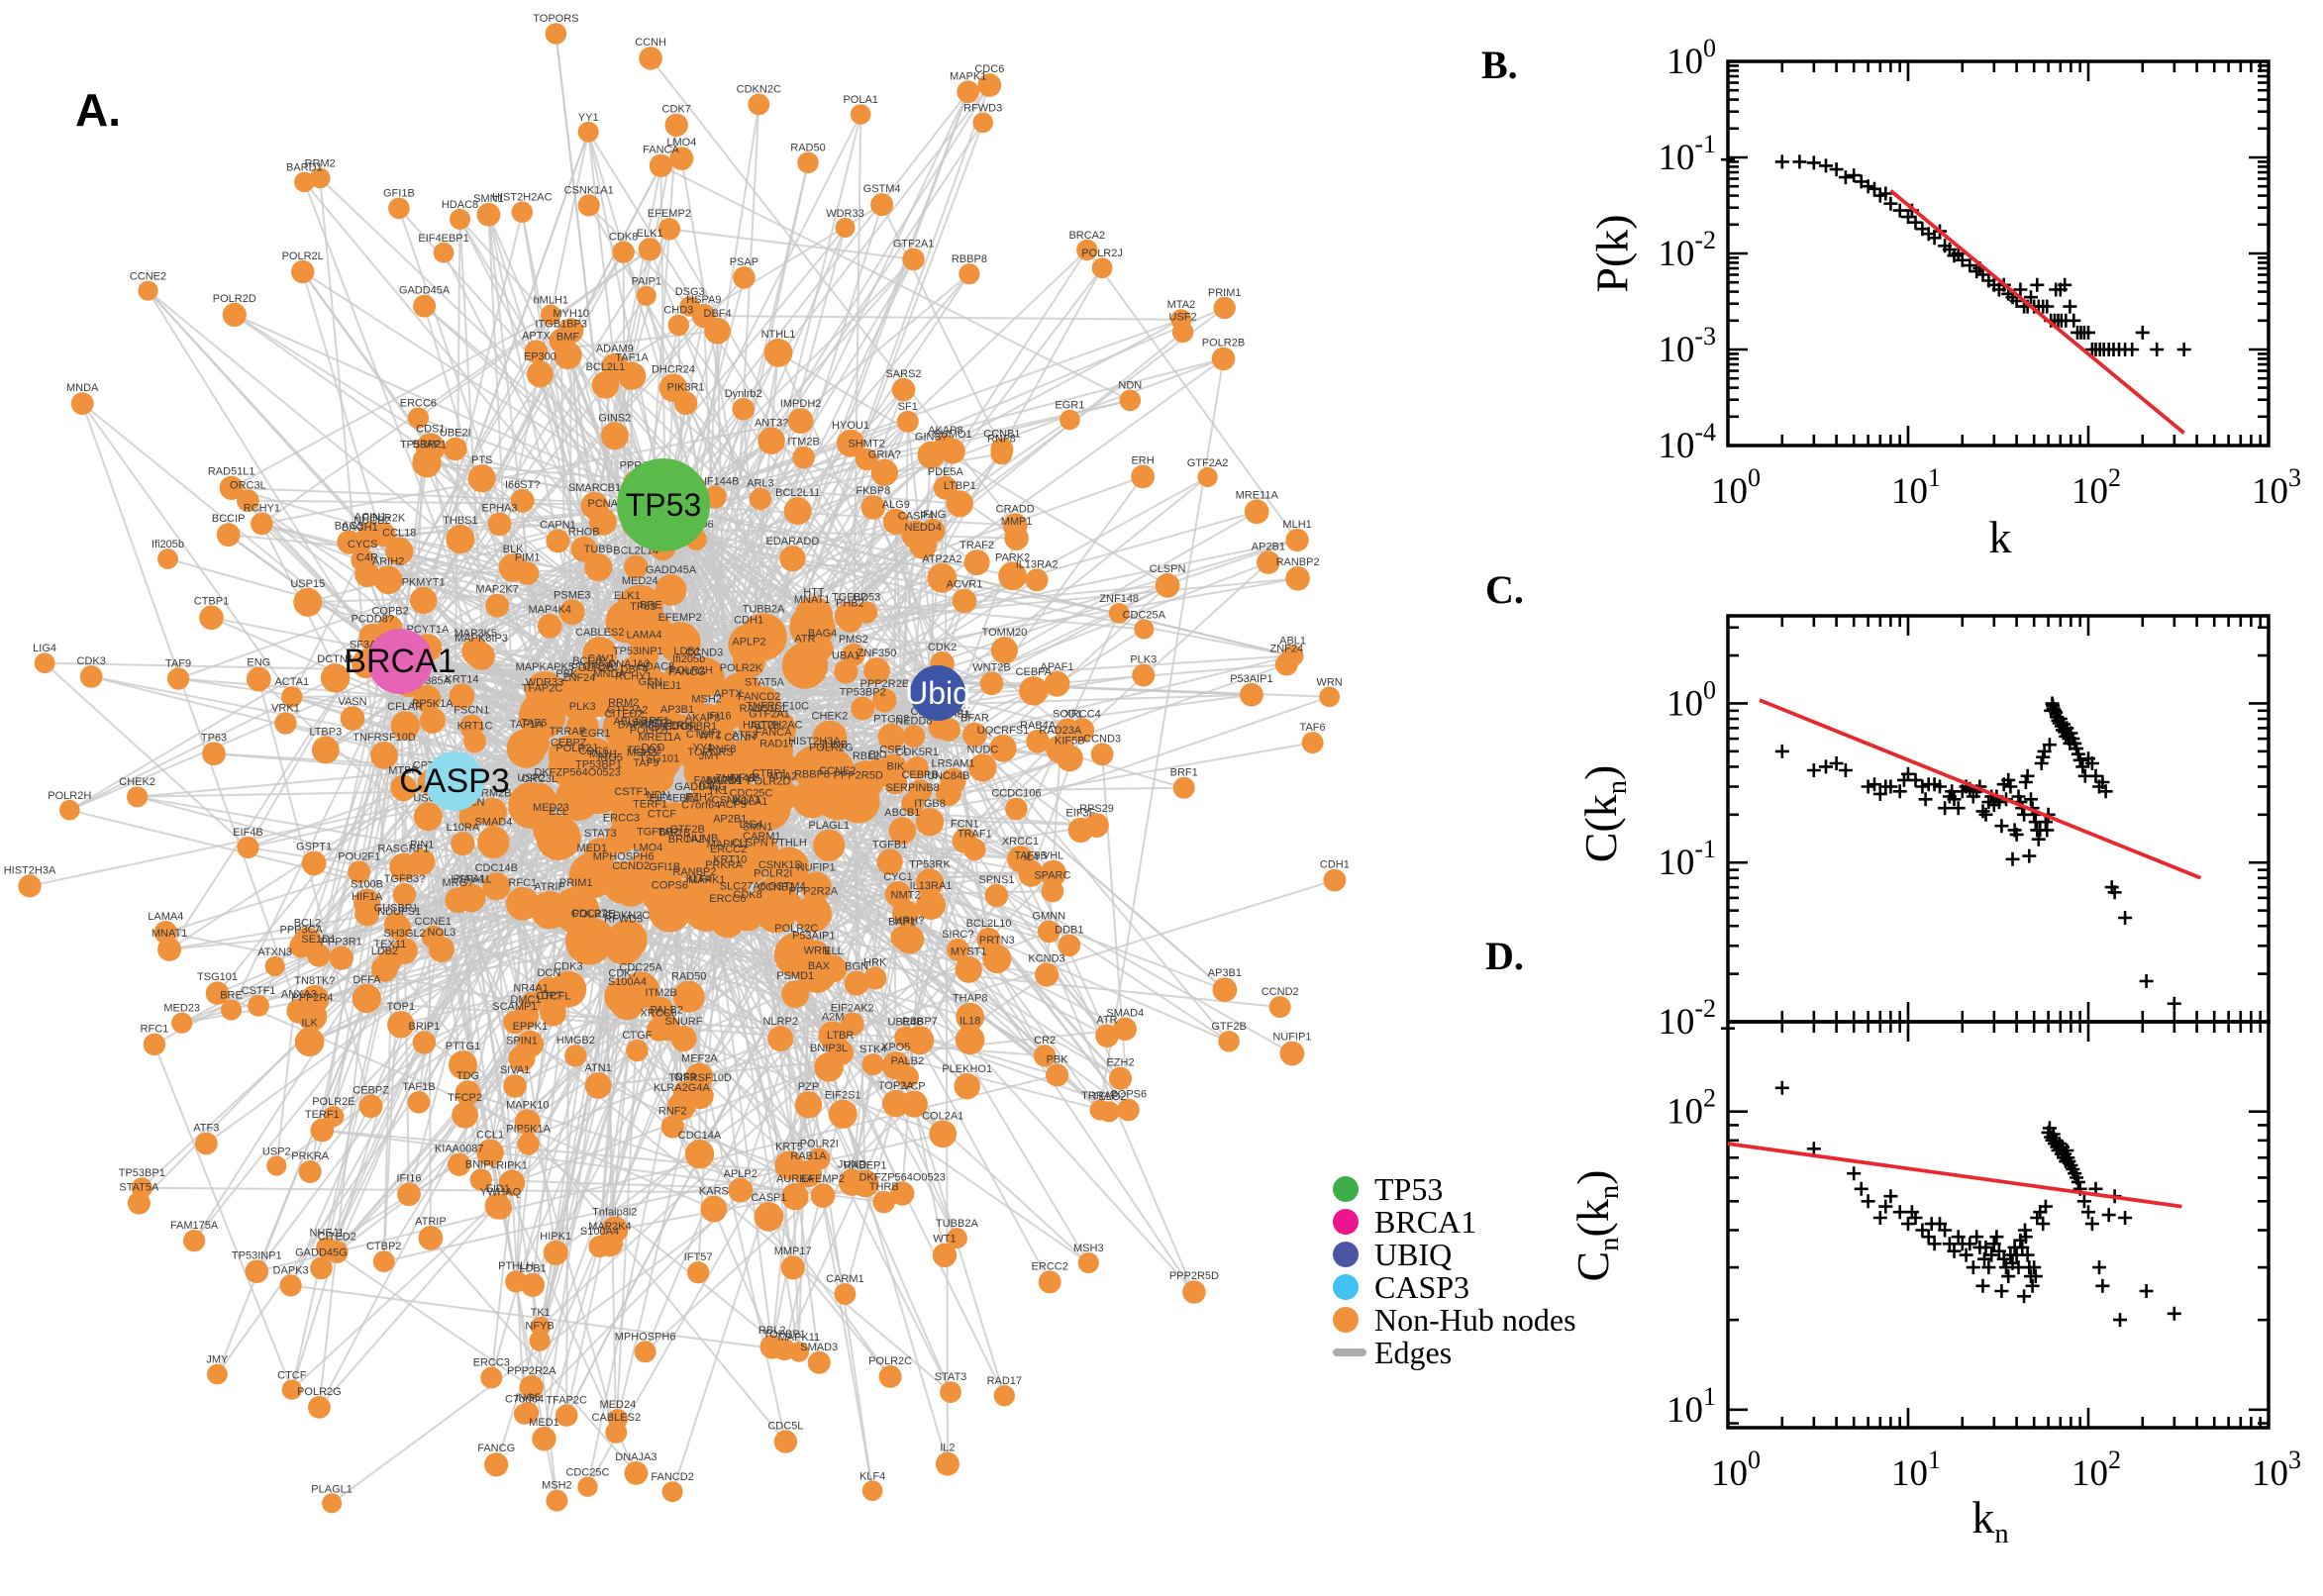 This screenshot has height=1596, width=2323. Describe the element at coordinates (512, 1166) in the screenshot. I see `network-node-label: RIPK1` at that location.